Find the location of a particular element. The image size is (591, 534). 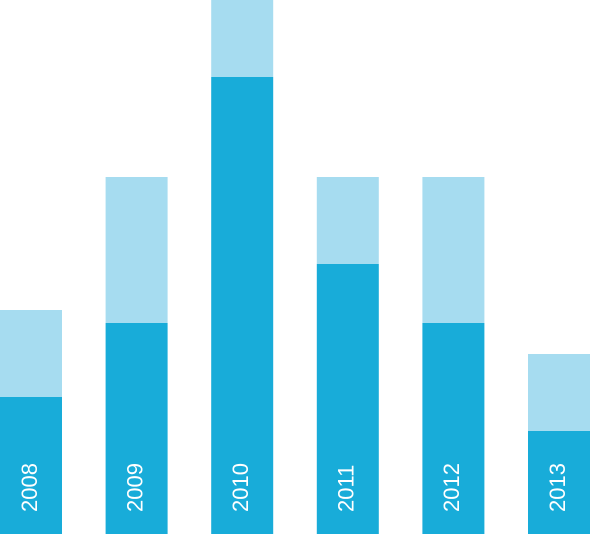

x-tick-label: 2008 is located at coordinates (29, 487).